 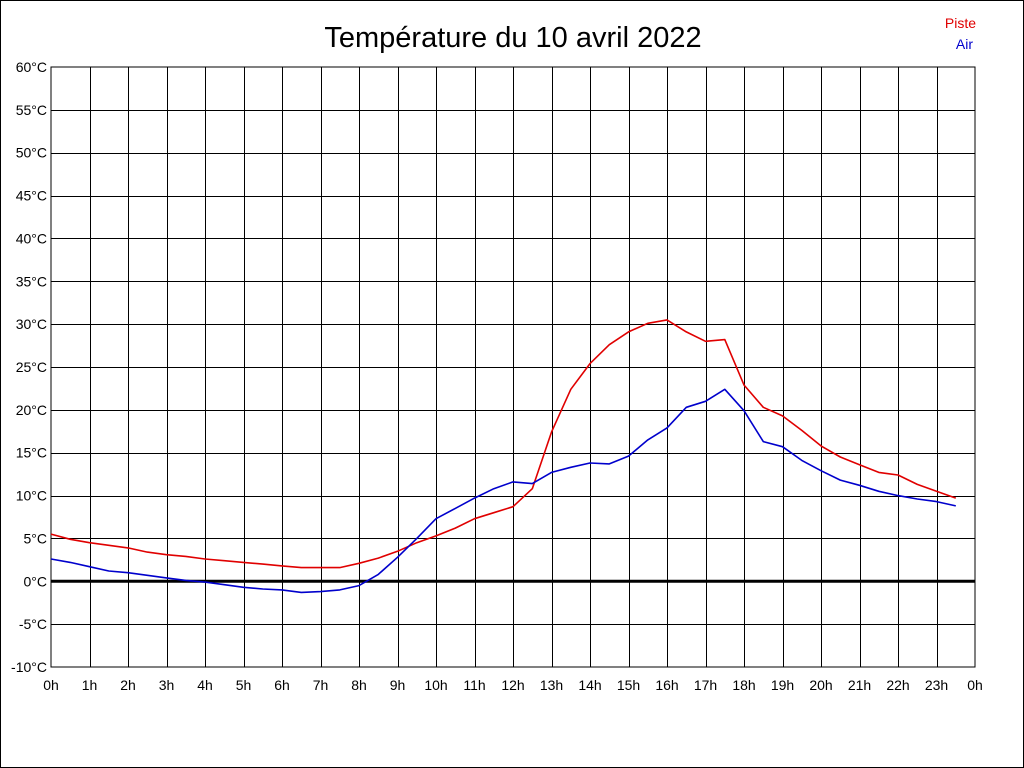 I want to click on x-tick-label: 3h, so click(x=167, y=685).